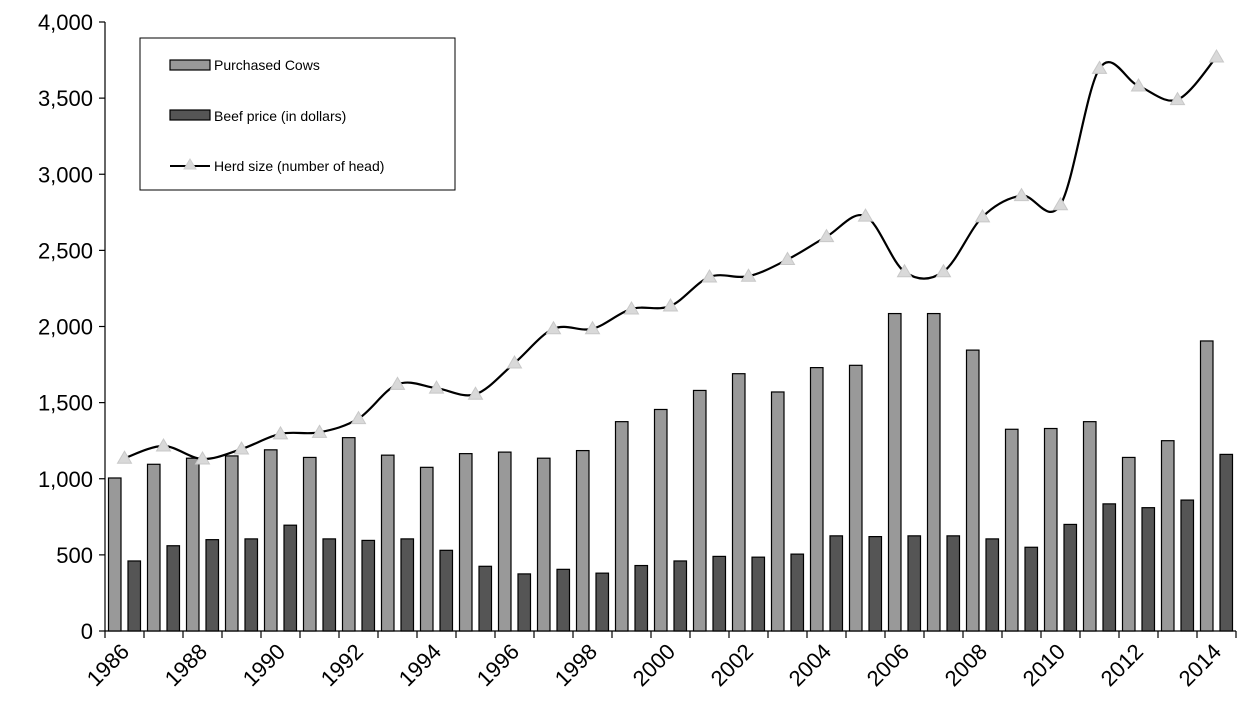  Describe the element at coordinates (267, 65) in the screenshot. I see `legend-label-purchased-cows: Purchased Cows` at that location.